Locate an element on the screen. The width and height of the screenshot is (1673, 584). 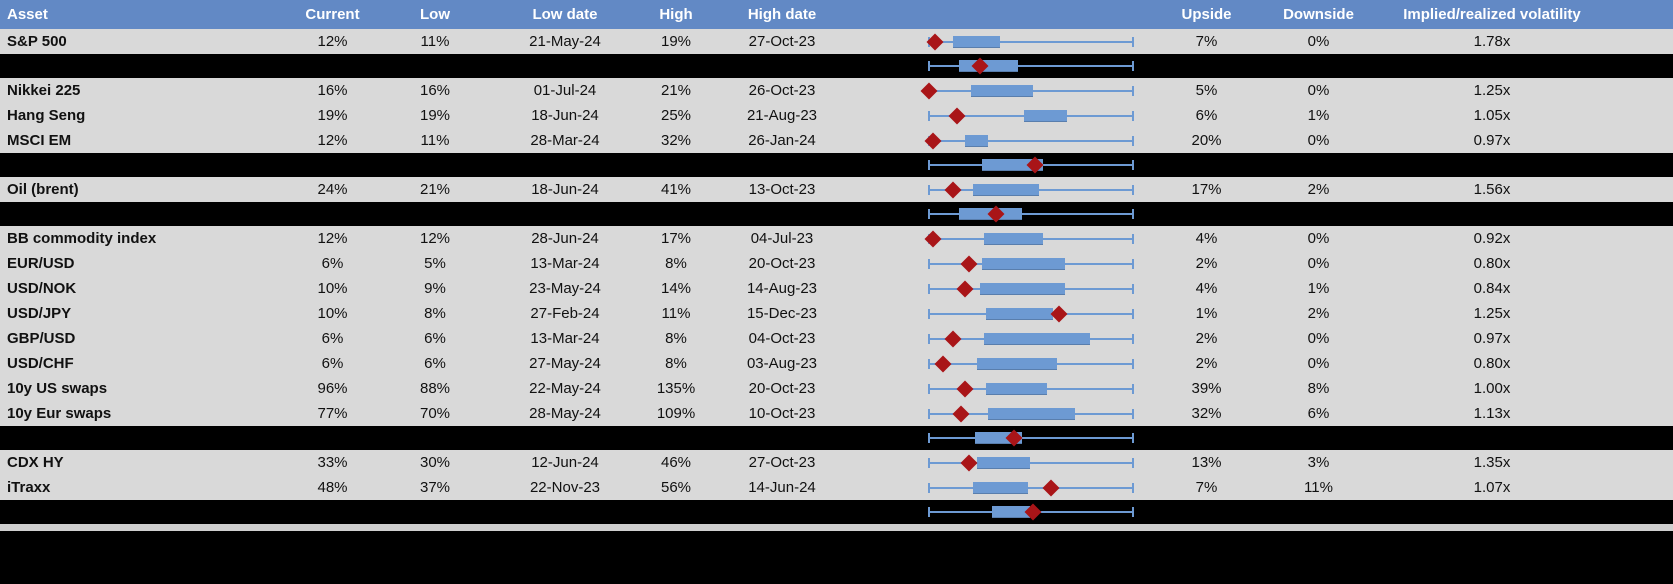
asset-cell-empty is located at coordinates (142, 165).